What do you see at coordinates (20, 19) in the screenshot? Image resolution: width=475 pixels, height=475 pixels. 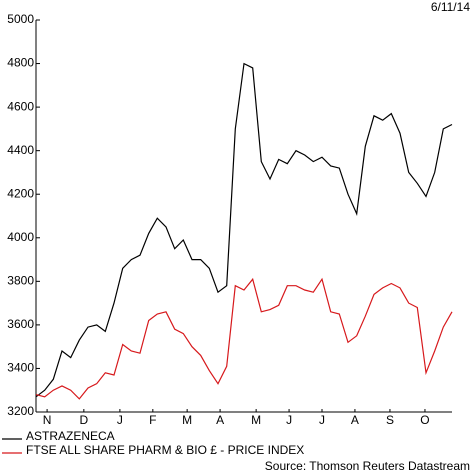 I see `y-tick-label: 5000` at bounding box center [20, 19].